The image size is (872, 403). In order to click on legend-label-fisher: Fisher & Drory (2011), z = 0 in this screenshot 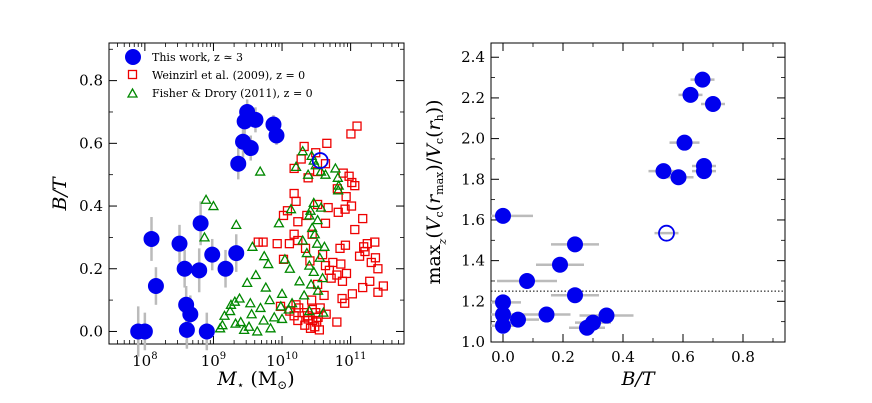, I will do `click(232, 93)`.